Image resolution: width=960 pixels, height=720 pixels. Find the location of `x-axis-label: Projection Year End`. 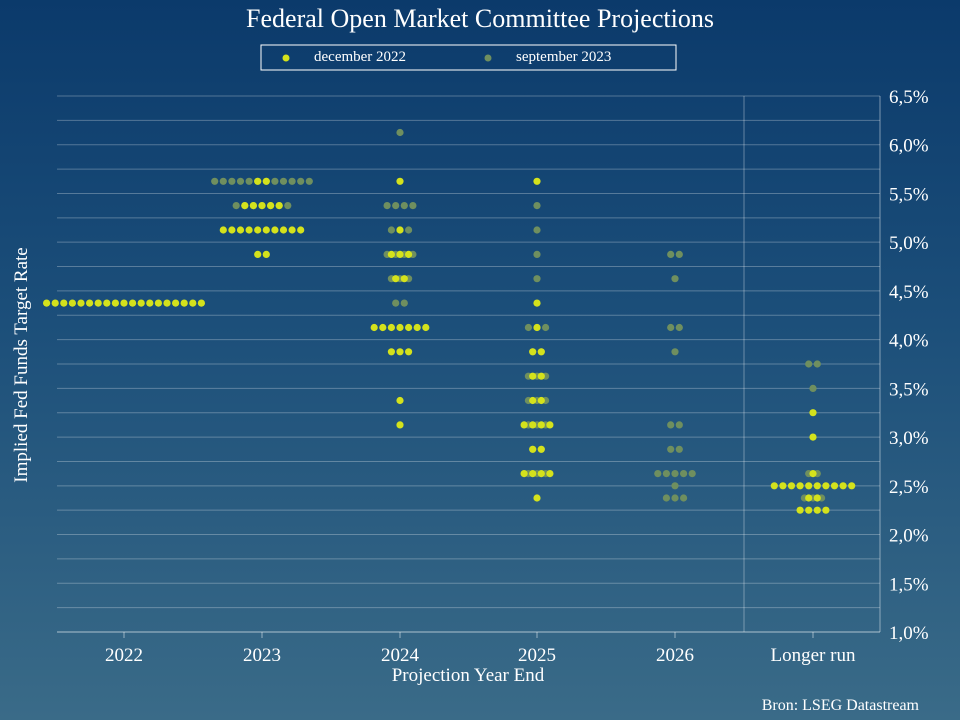

x-axis-label: Projection Year End is located at coordinates (468, 675).